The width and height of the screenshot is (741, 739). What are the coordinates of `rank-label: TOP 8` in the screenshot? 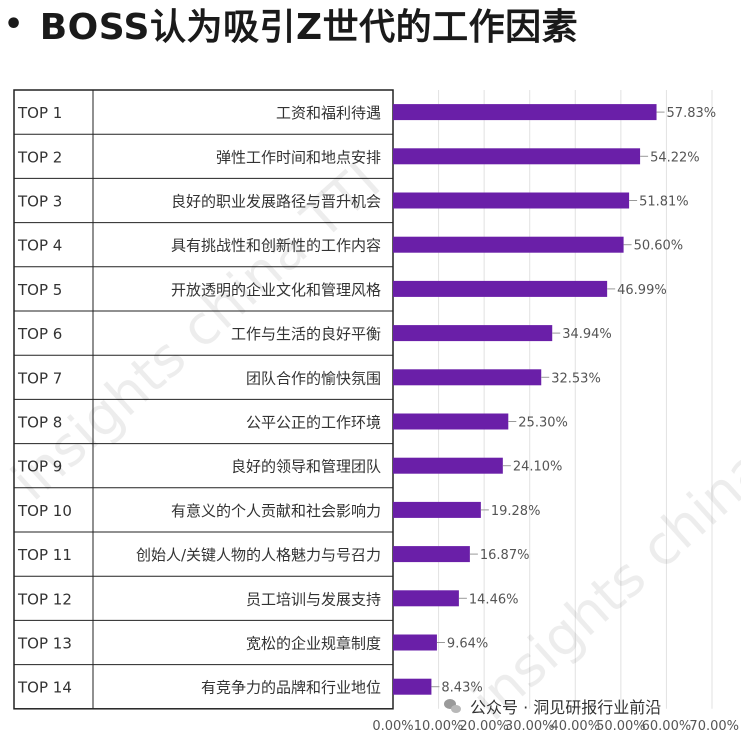 It's located at (39, 423).